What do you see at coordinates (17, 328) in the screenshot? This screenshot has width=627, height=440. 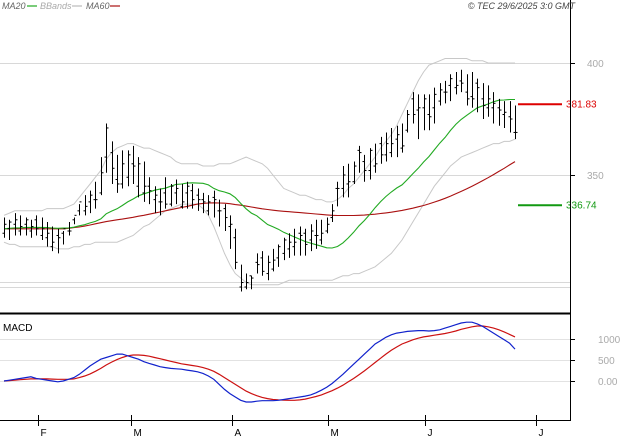 I see `macd-title: MACD` at bounding box center [17, 328].